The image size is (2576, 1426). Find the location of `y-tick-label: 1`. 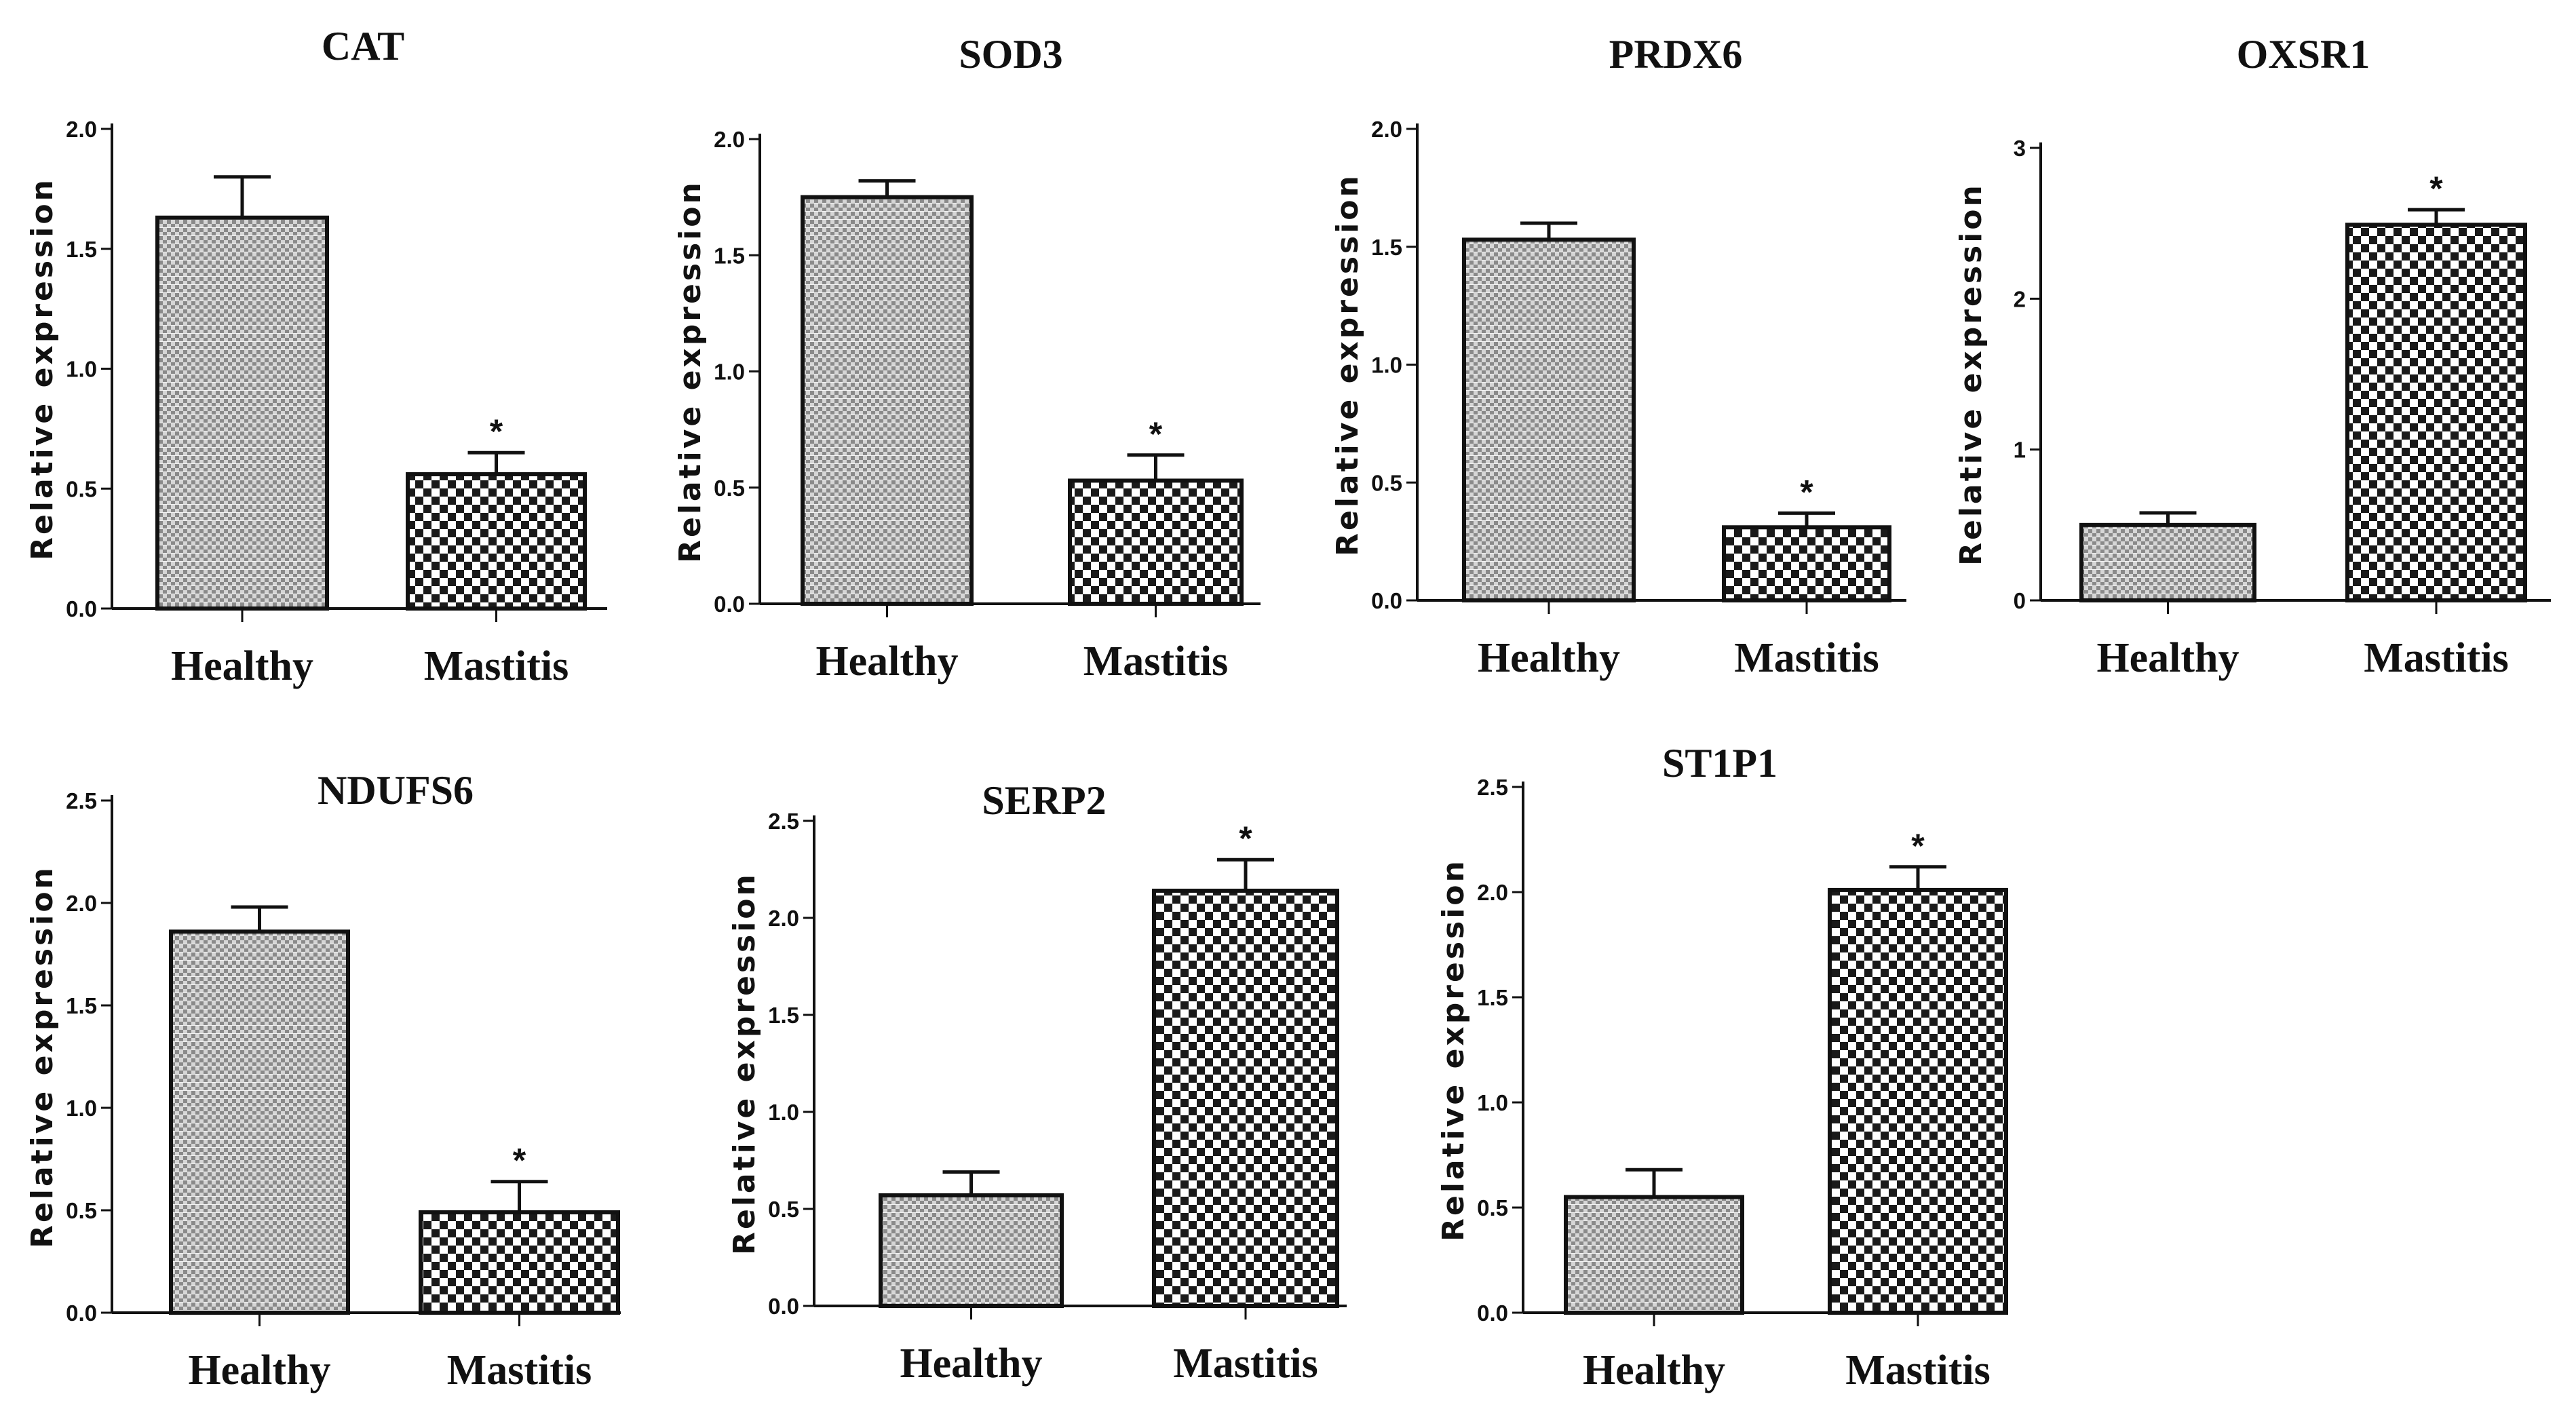

y-tick-label: 1 is located at coordinates (2020, 450).